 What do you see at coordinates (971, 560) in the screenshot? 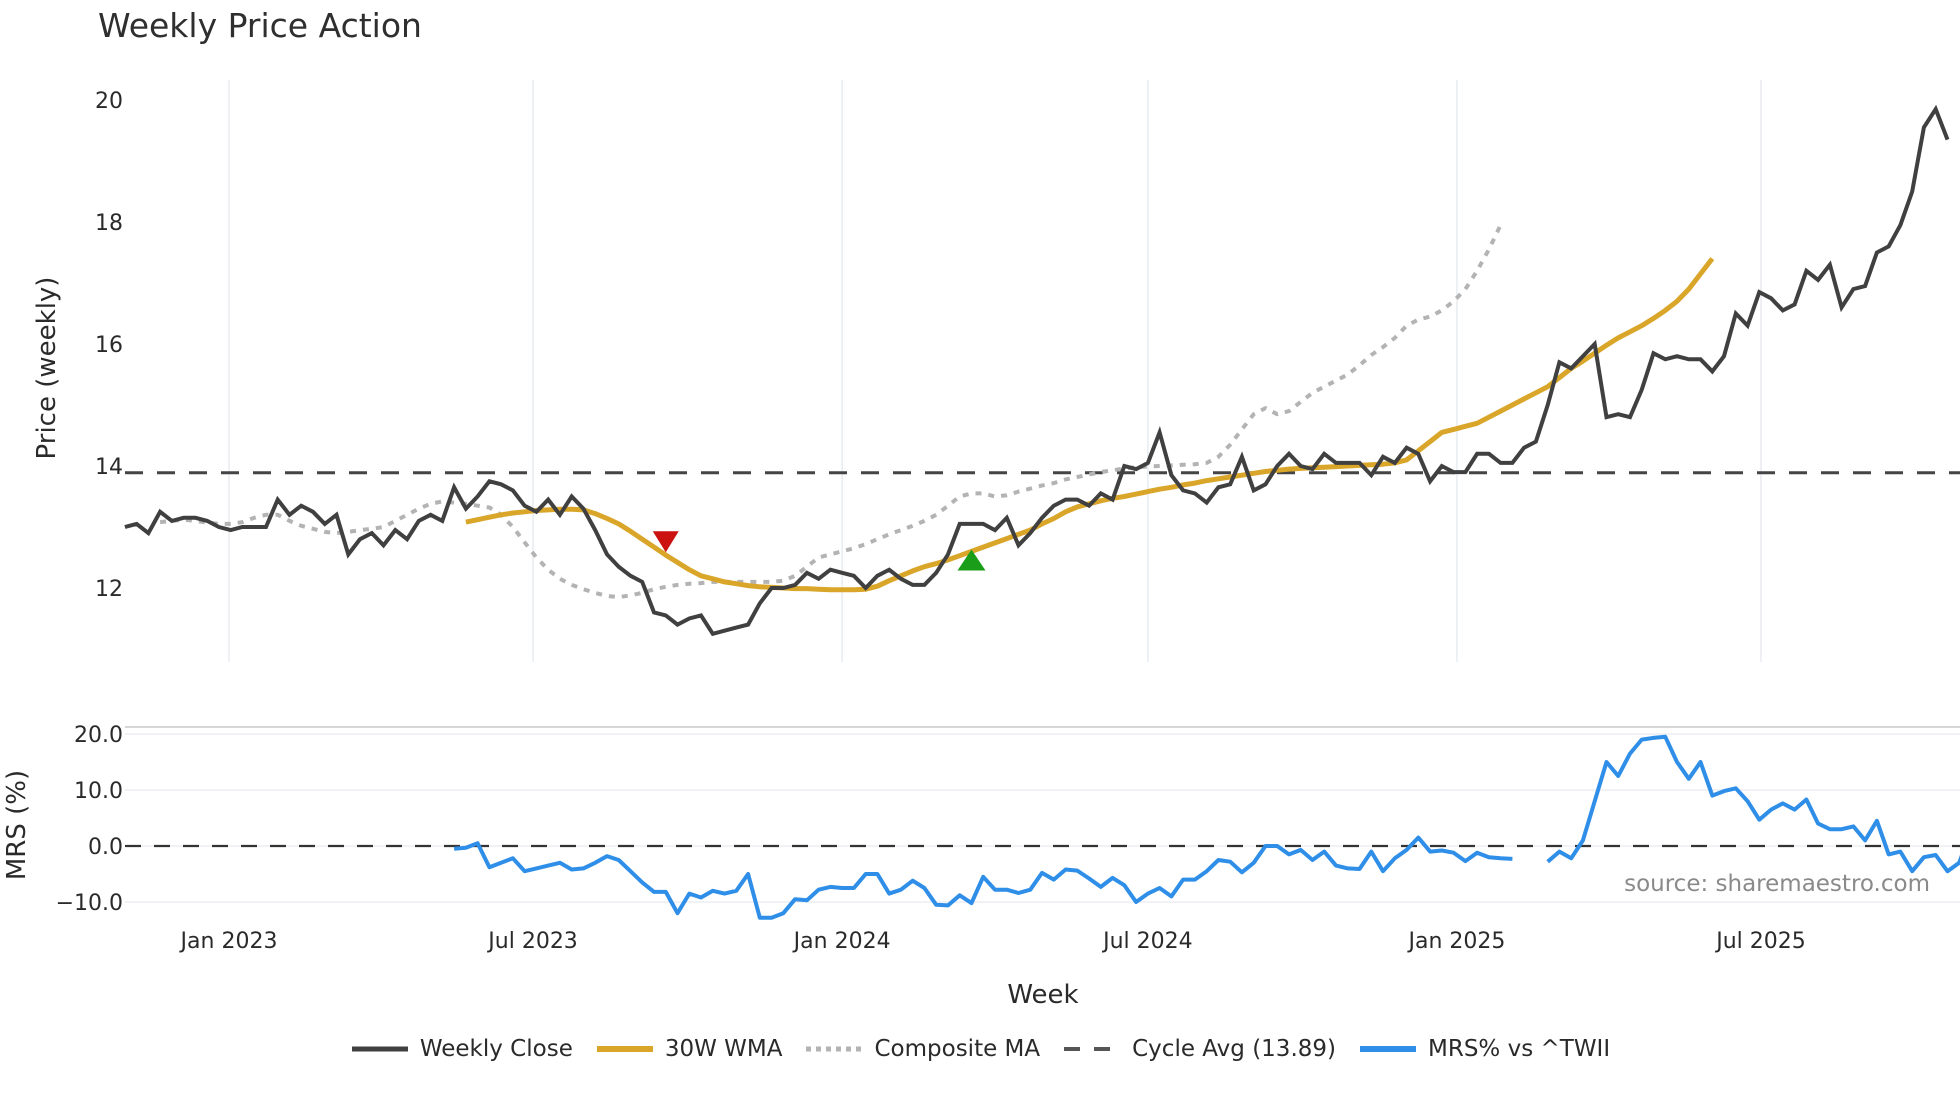
I see `buy-signal-triangle-up-icon` at bounding box center [971, 560].